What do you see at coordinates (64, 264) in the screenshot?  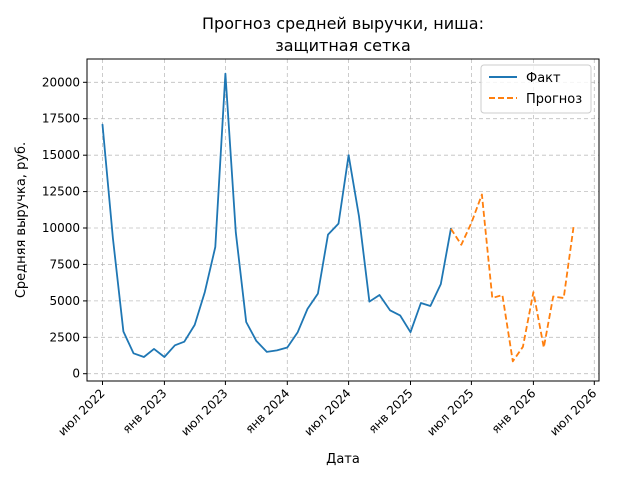 I see `y-tick-label: 7500` at bounding box center [64, 264].